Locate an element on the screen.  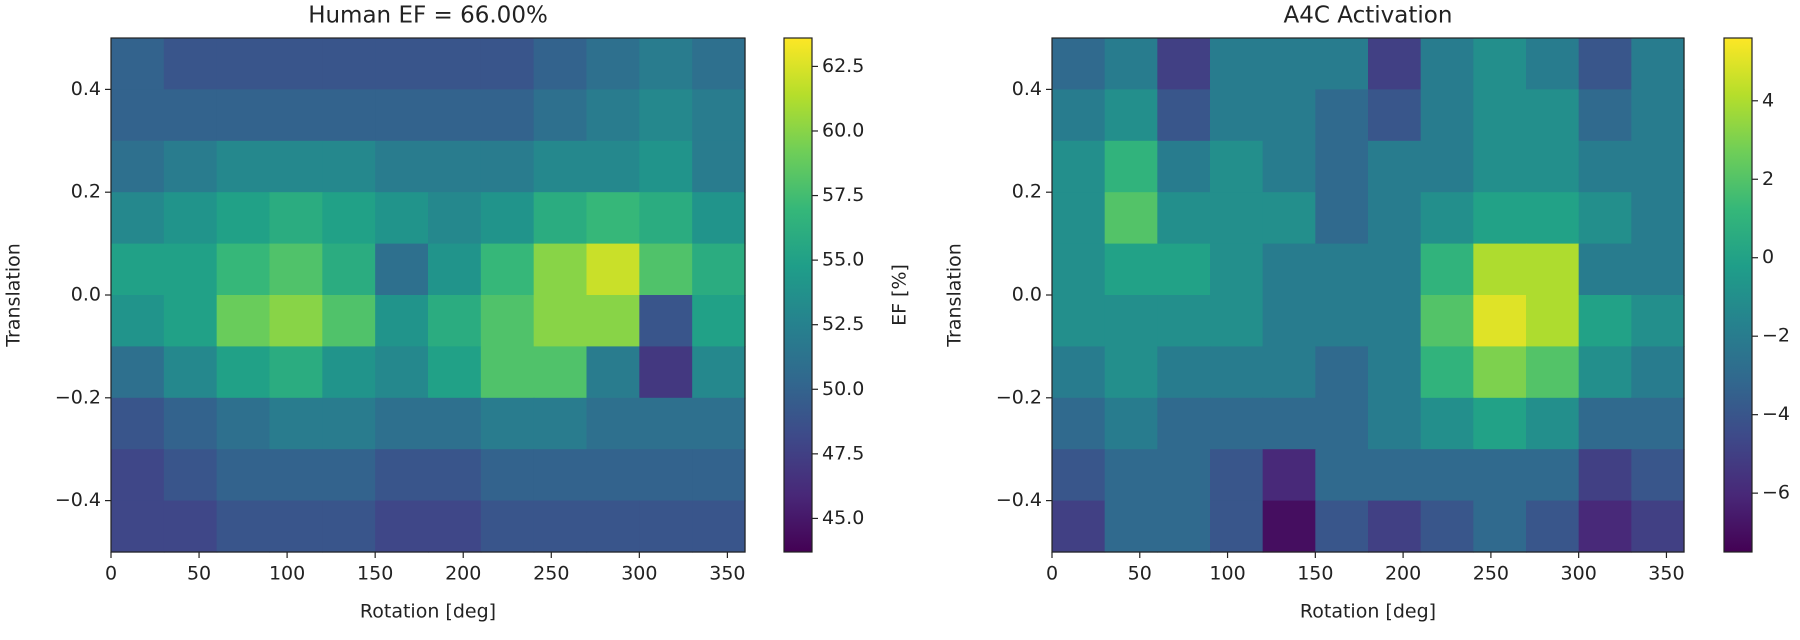
colorbar-tick-label: 4 is located at coordinates (1768, 100).